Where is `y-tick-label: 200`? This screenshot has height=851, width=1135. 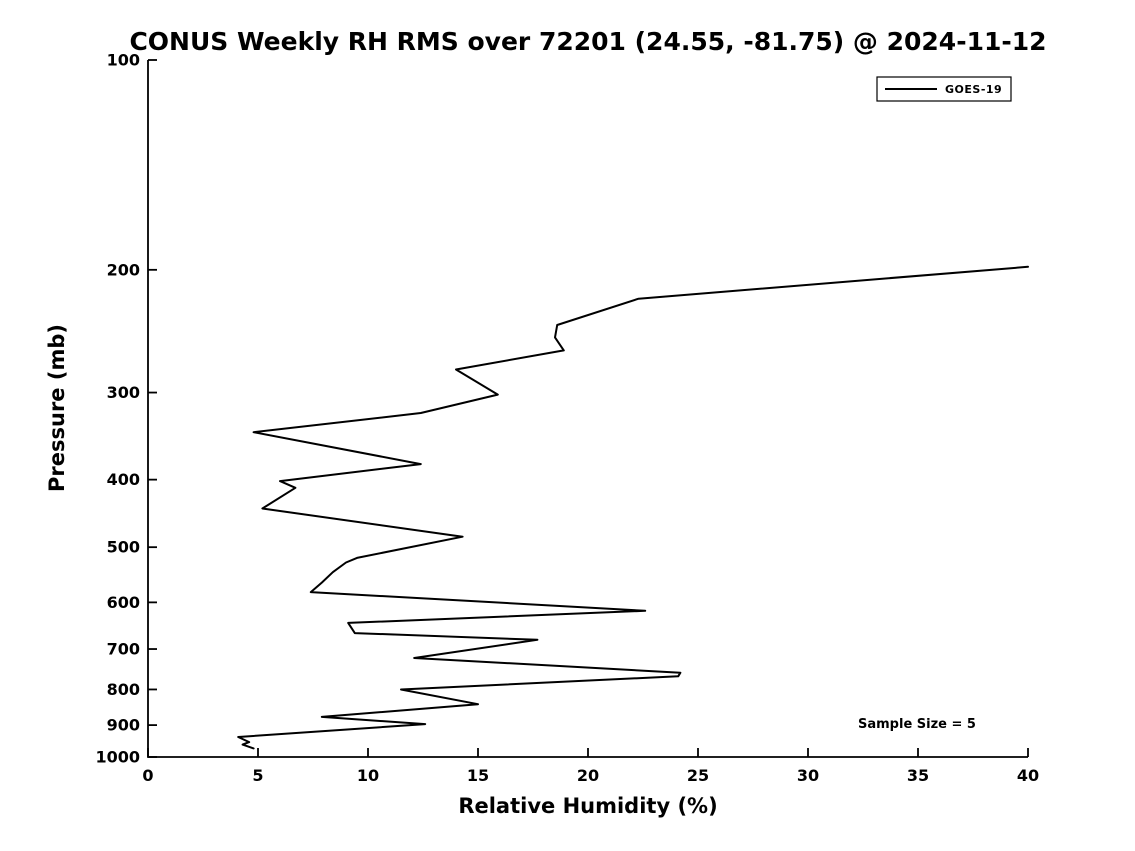 y-tick-label: 200 is located at coordinates (123, 269).